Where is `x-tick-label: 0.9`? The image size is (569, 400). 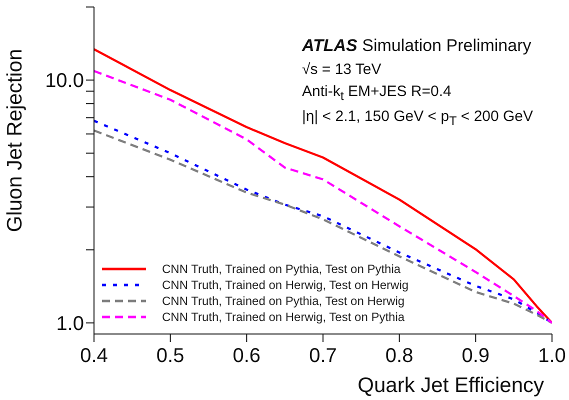
x-tick-label: 0.9 is located at coordinates (476, 356).